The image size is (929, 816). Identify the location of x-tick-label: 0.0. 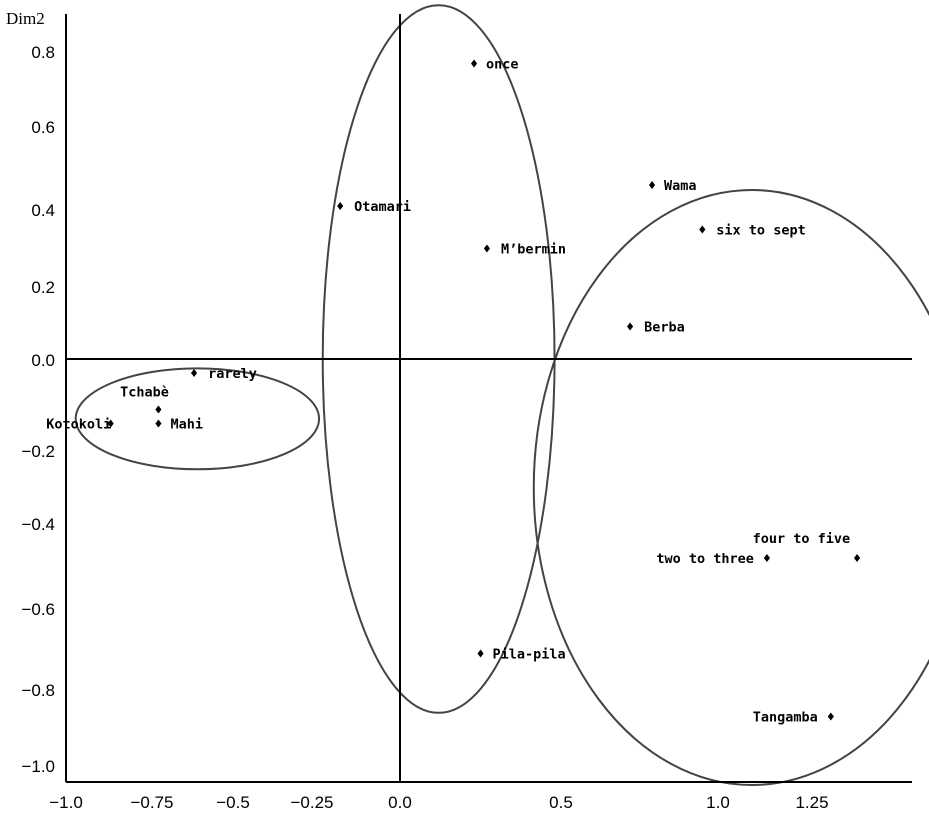
(400, 802).